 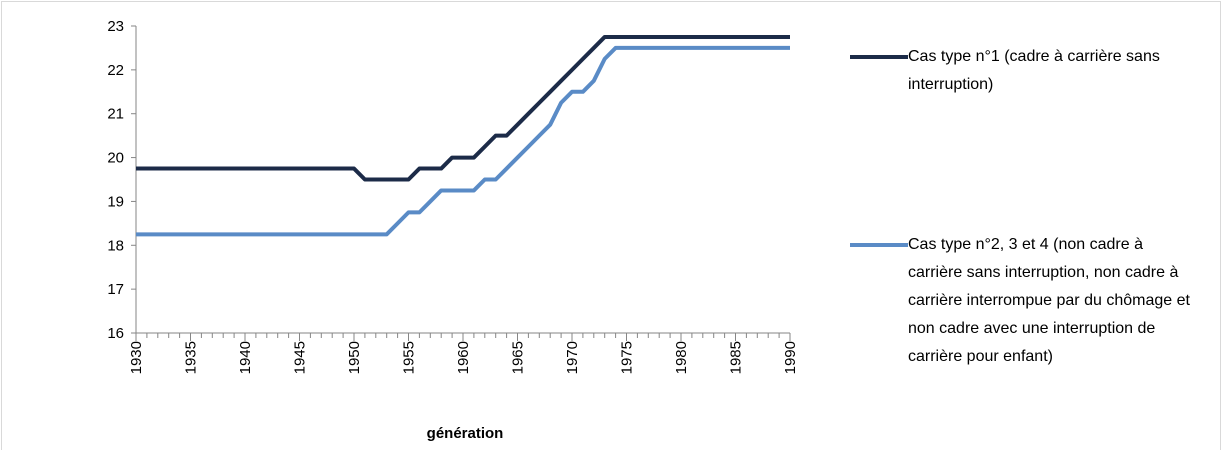 I want to click on y-tick-label: 17, so click(x=115, y=289).